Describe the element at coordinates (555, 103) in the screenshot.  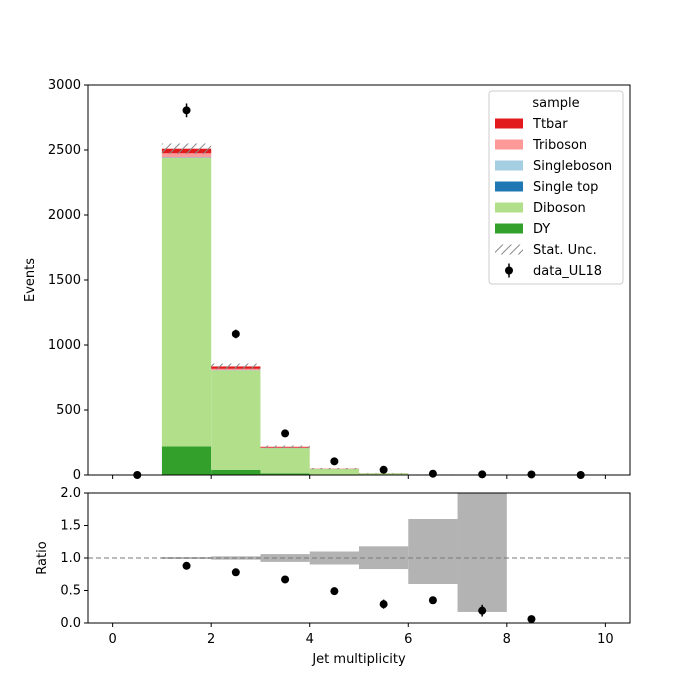
I see `legend-title: sample` at that location.